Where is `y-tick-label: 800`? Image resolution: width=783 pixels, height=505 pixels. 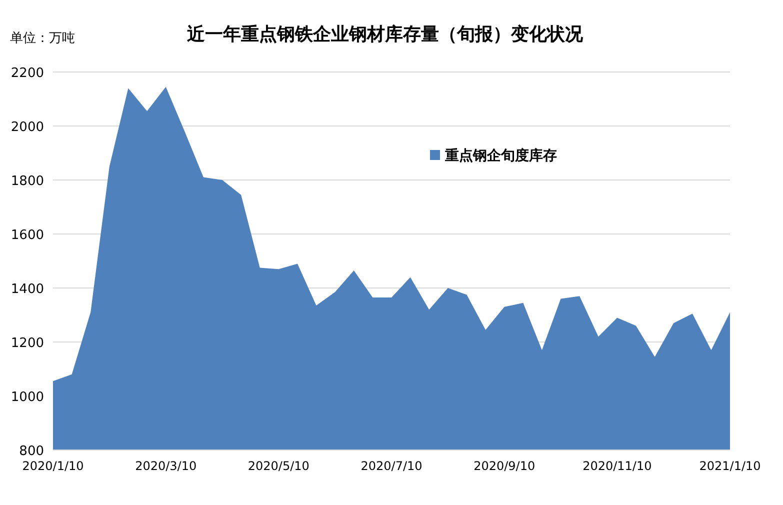
y-tick-label: 800 is located at coordinates (31, 451).